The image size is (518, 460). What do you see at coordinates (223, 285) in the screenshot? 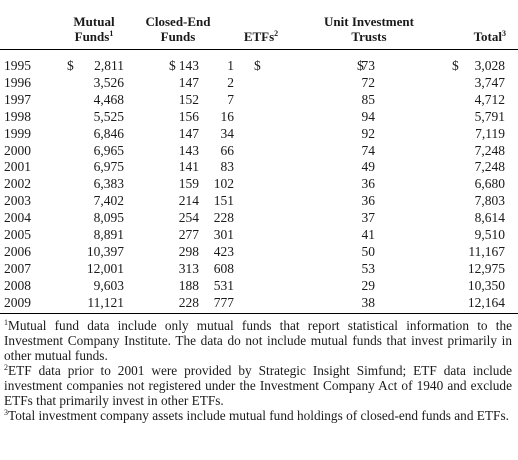
I see `cell-etf: 531` at bounding box center [223, 285].